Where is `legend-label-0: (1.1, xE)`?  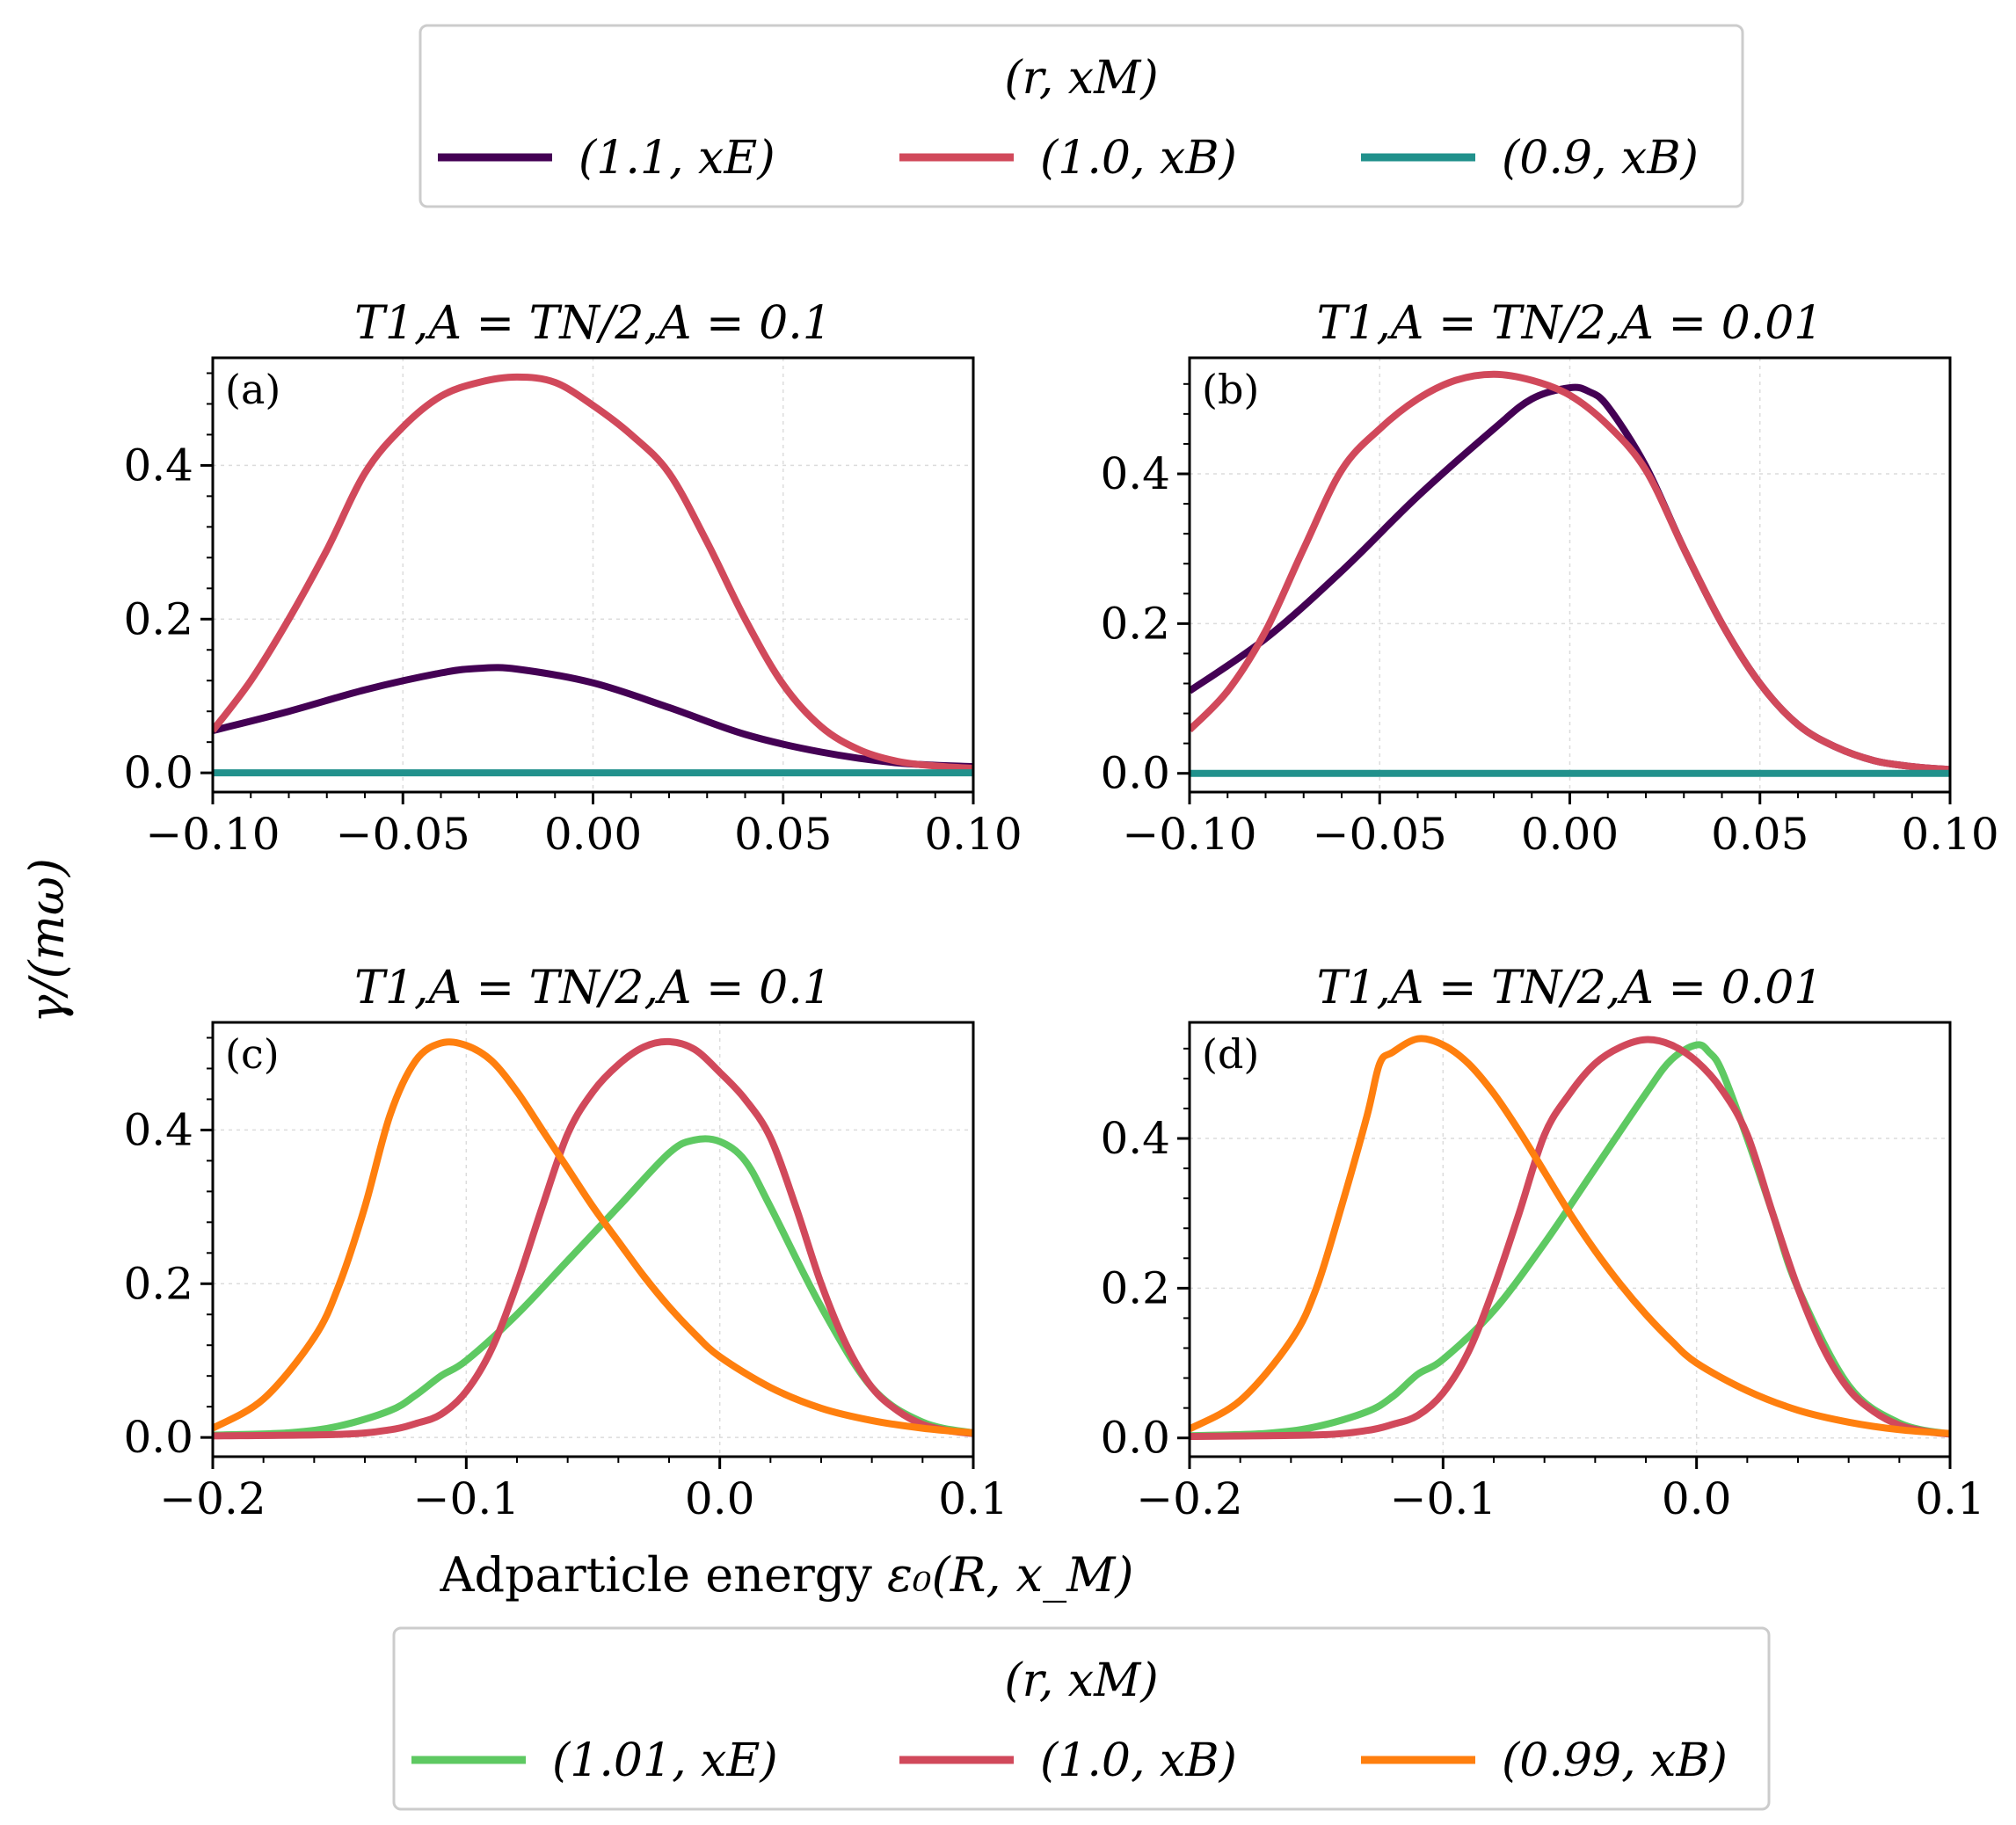
legend-label-0: (1.1, xE) is located at coordinates (677, 158).